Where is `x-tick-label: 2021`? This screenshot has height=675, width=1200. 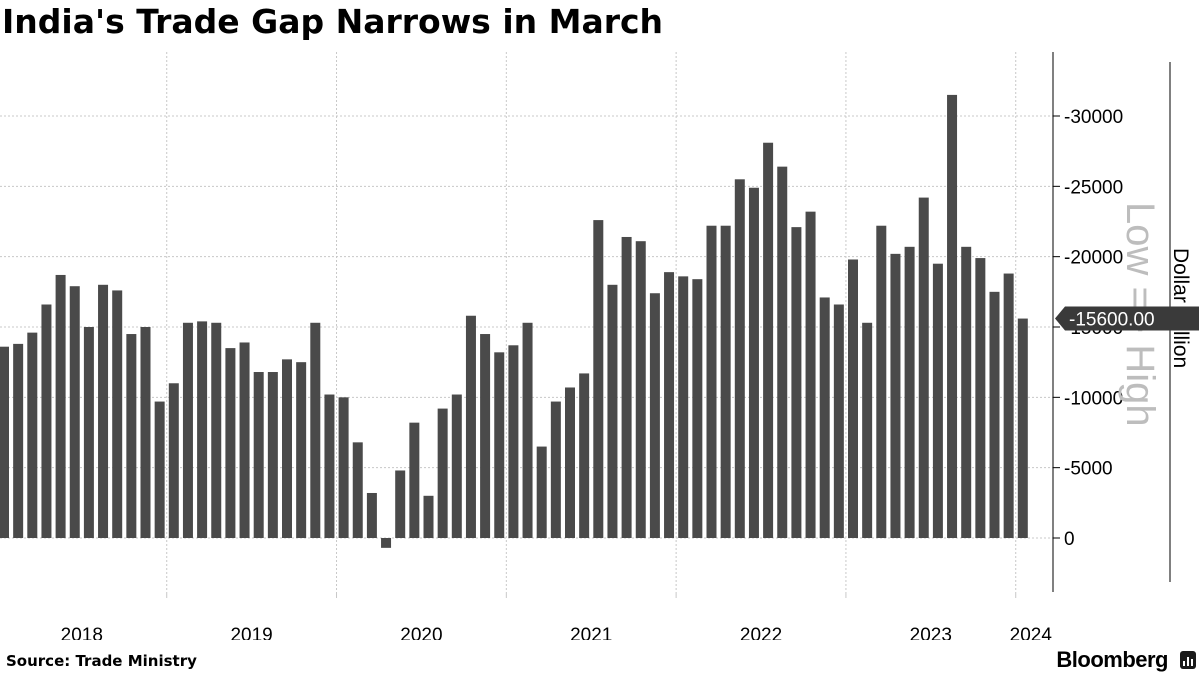
x-tick-label: 2021 is located at coordinates (591, 632).